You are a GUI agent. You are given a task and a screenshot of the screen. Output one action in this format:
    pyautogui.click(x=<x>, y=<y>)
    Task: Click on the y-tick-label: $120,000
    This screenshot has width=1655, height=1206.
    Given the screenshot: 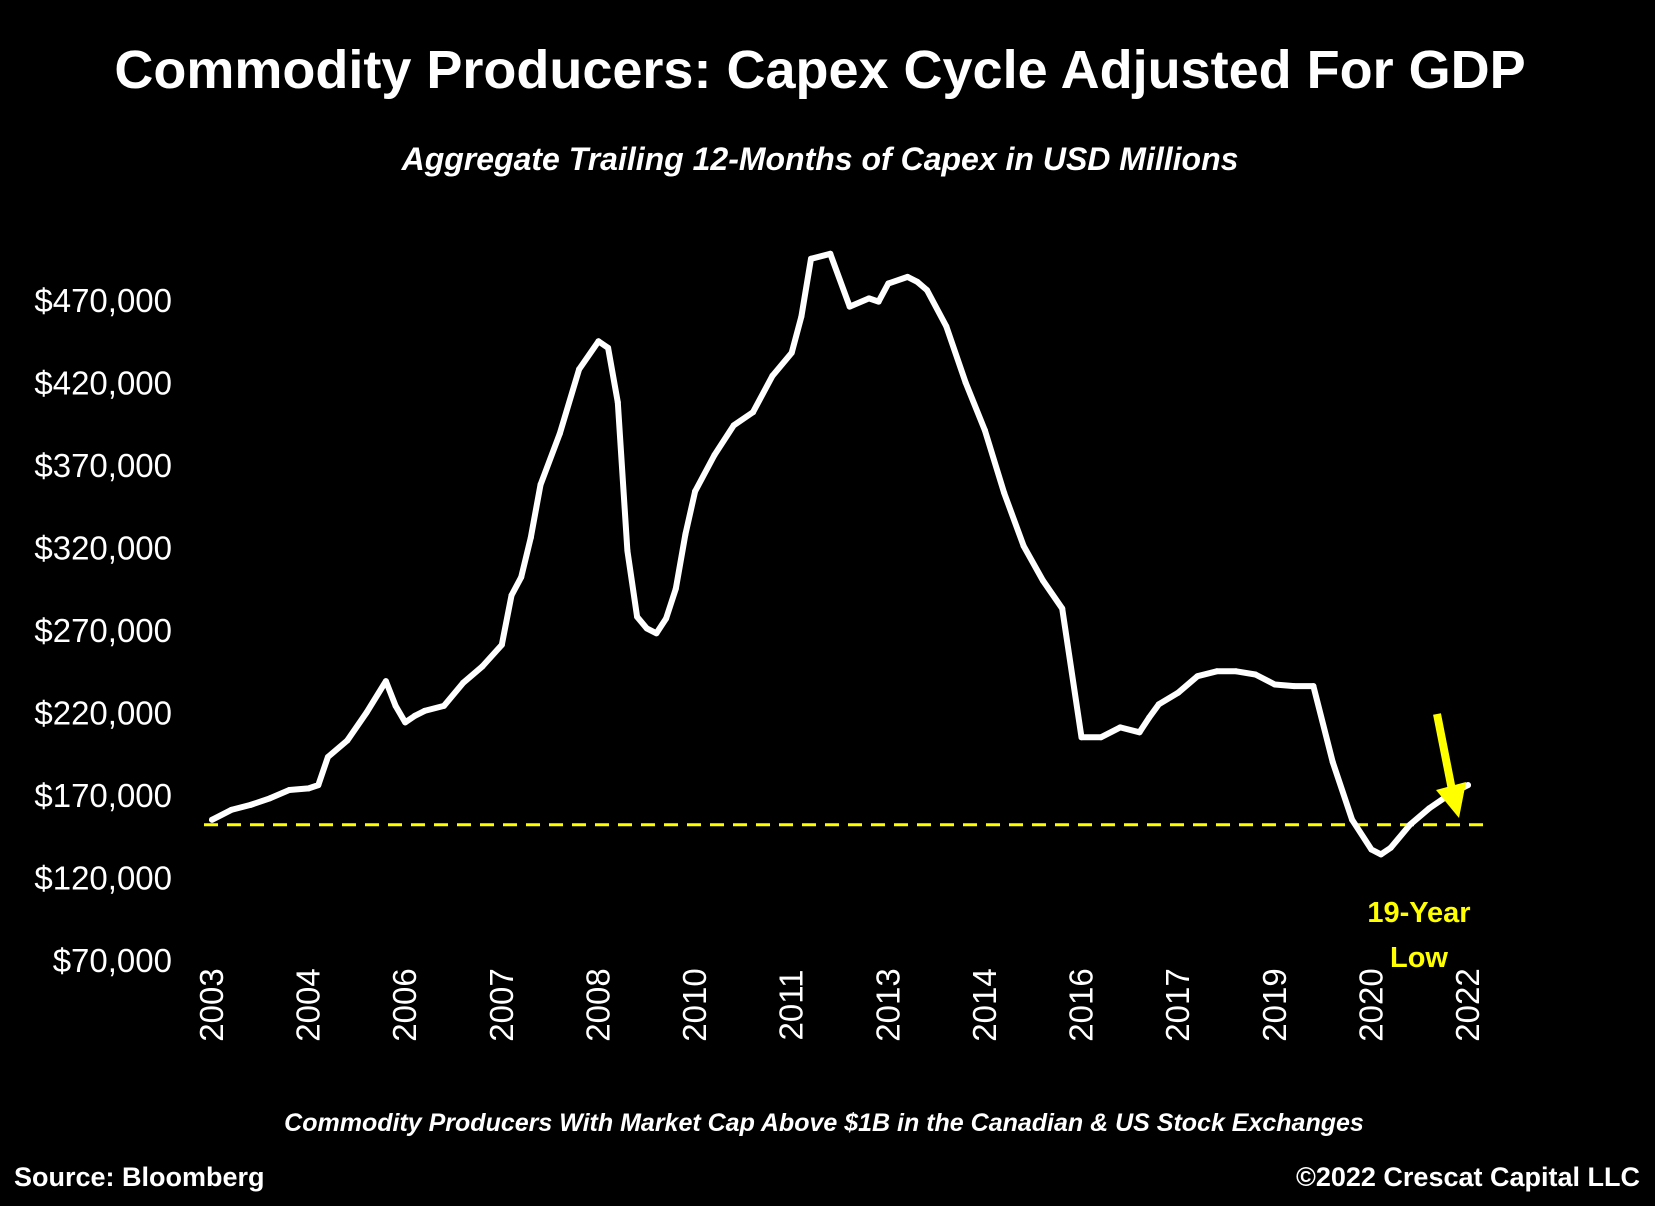 What is the action you would take?
    pyautogui.click(x=103, y=878)
    